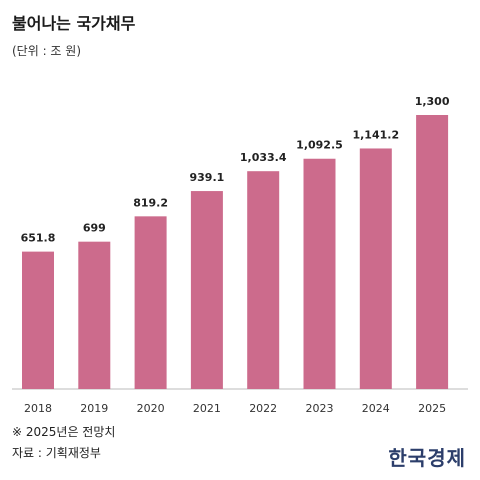 The width and height of the screenshot is (480, 480). What do you see at coordinates (38, 320) in the screenshot?
I see `bar-2018` at bounding box center [38, 320].